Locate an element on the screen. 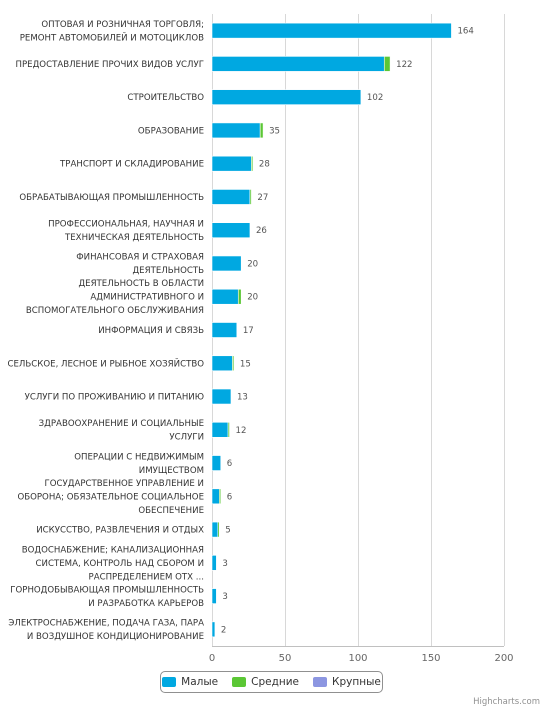 This screenshot has width=550, height=709. legend-swatch-small is located at coordinates (169, 682).